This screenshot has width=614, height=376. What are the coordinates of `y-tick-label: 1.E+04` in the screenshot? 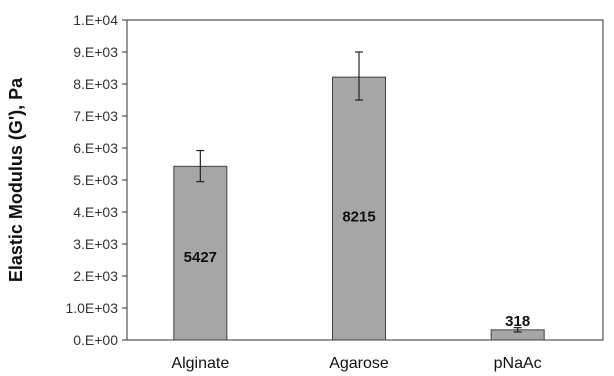 It's located at (95, 20).